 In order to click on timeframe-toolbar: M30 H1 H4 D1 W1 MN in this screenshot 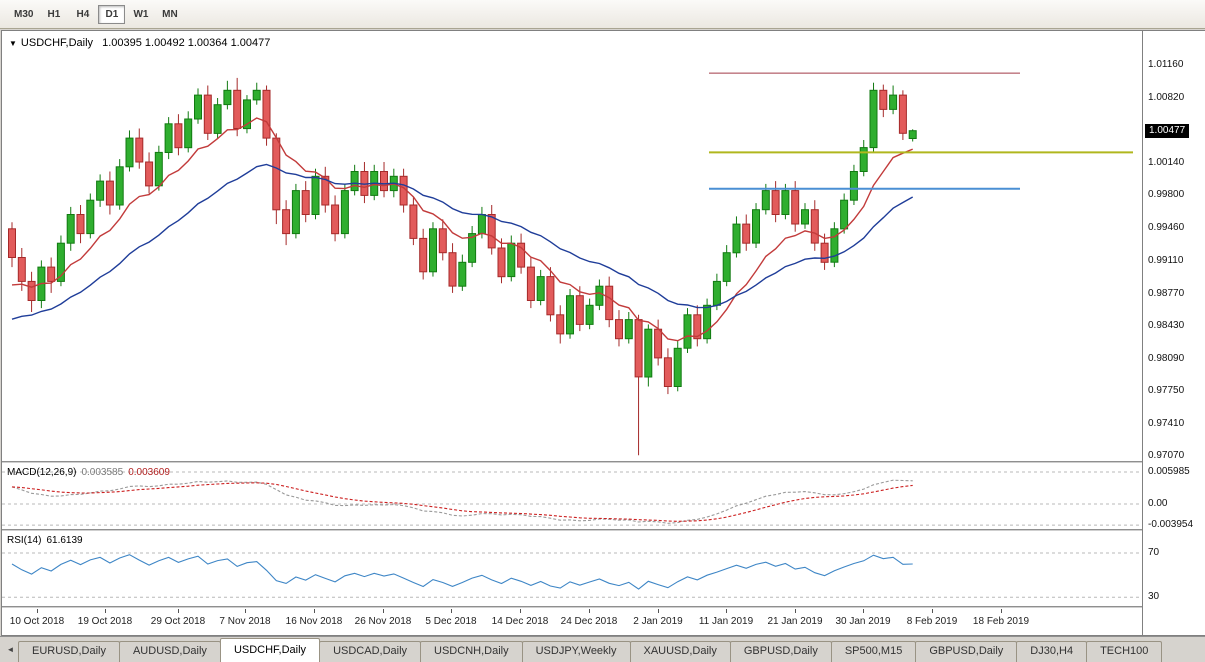, I will do `click(602, 14)`.